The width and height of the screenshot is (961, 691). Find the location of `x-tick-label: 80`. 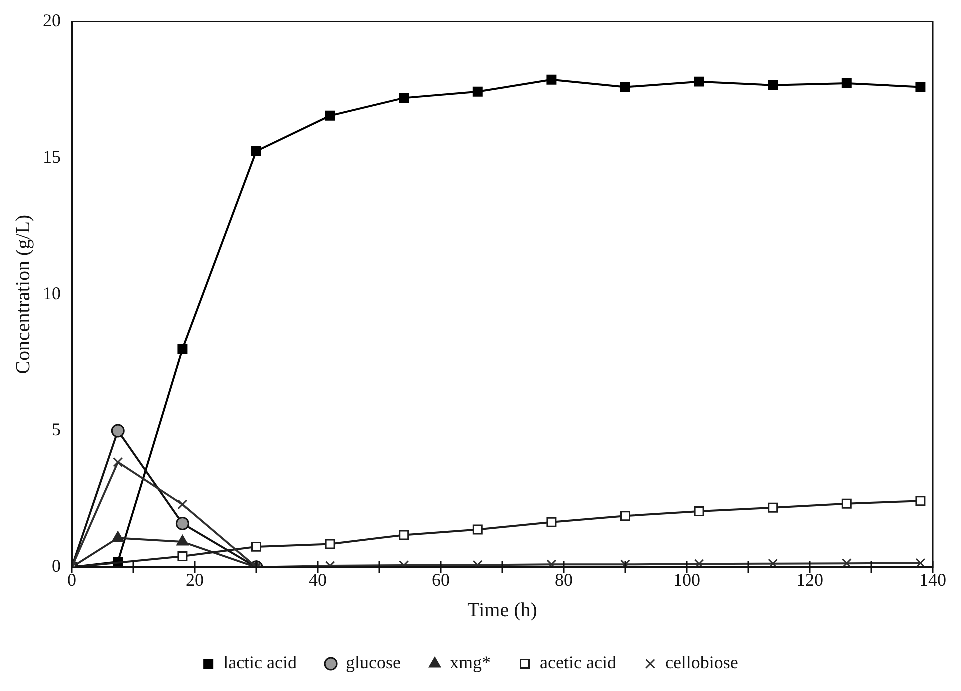

x-tick-label: 80 is located at coordinates (564, 580).